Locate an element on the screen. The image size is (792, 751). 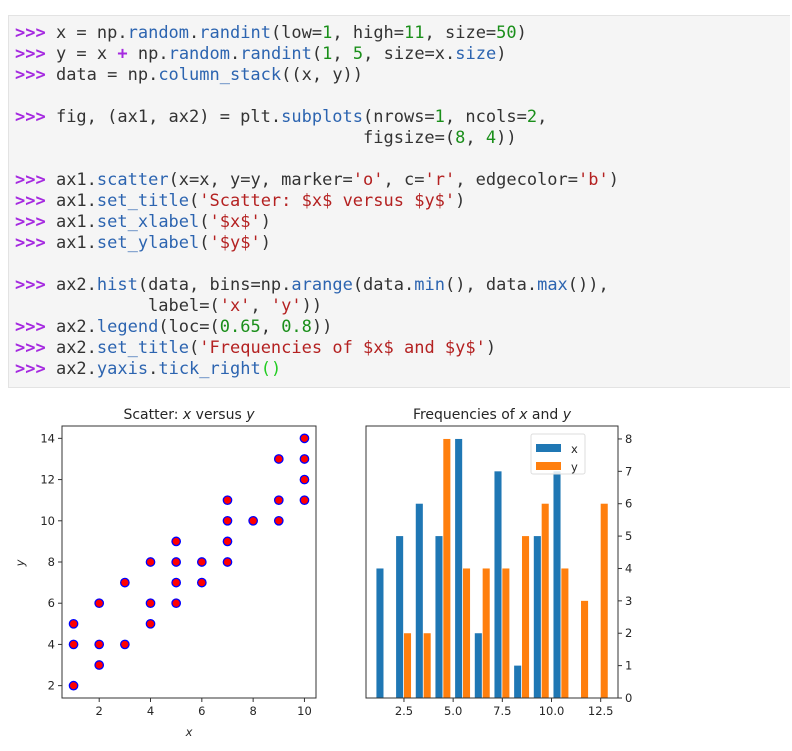
code-token: tick_right is located at coordinates (209, 369).